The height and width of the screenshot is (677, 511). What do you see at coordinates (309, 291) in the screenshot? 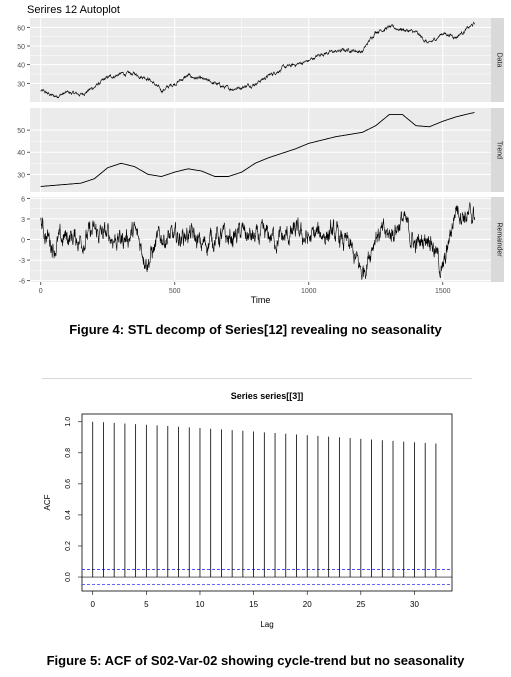
I see `x-tick-label: 1000` at bounding box center [309, 291].